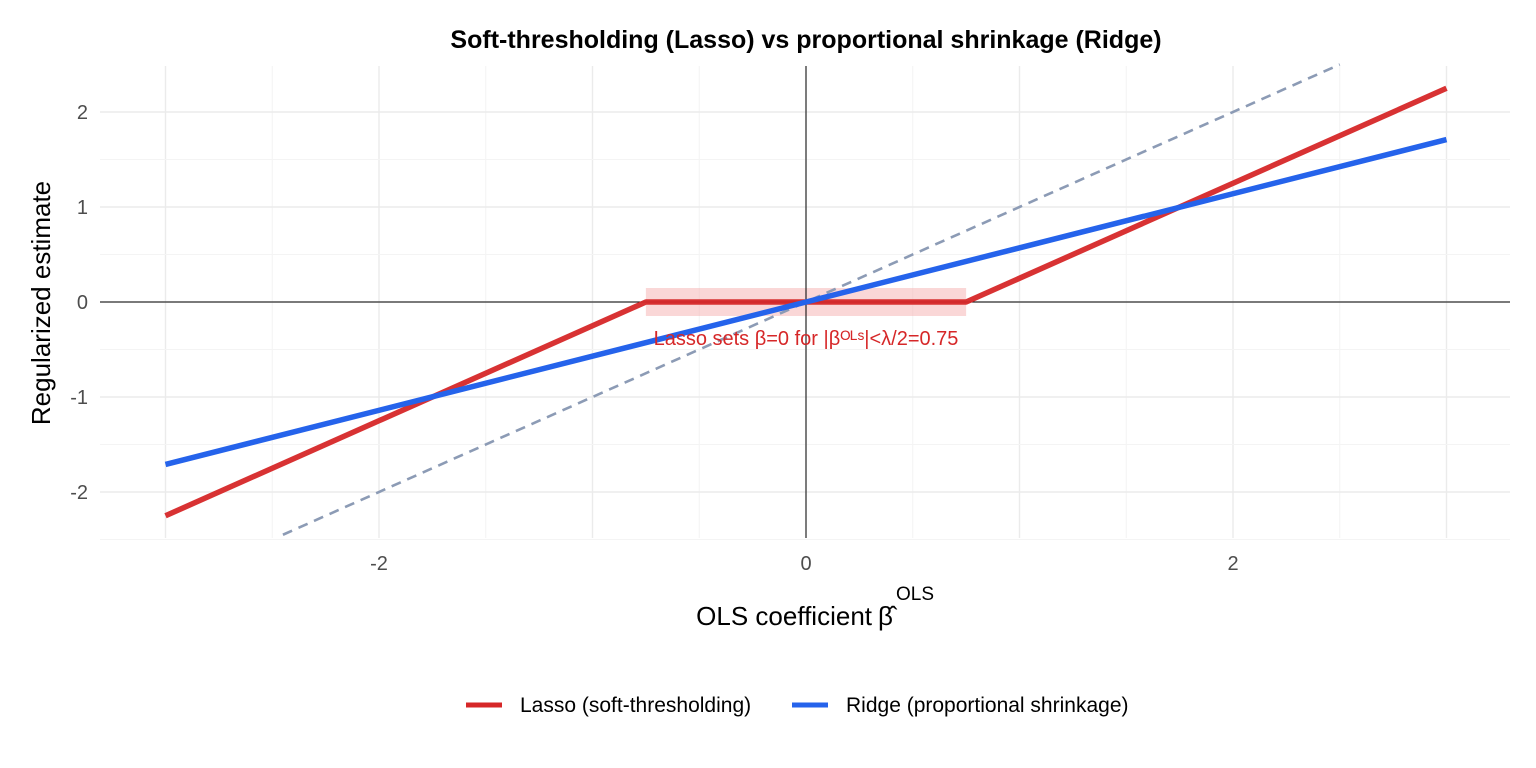 The width and height of the screenshot is (1536, 768). Describe the element at coordinates (79, 398) in the screenshot. I see `y-tick-label: -1` at that location.